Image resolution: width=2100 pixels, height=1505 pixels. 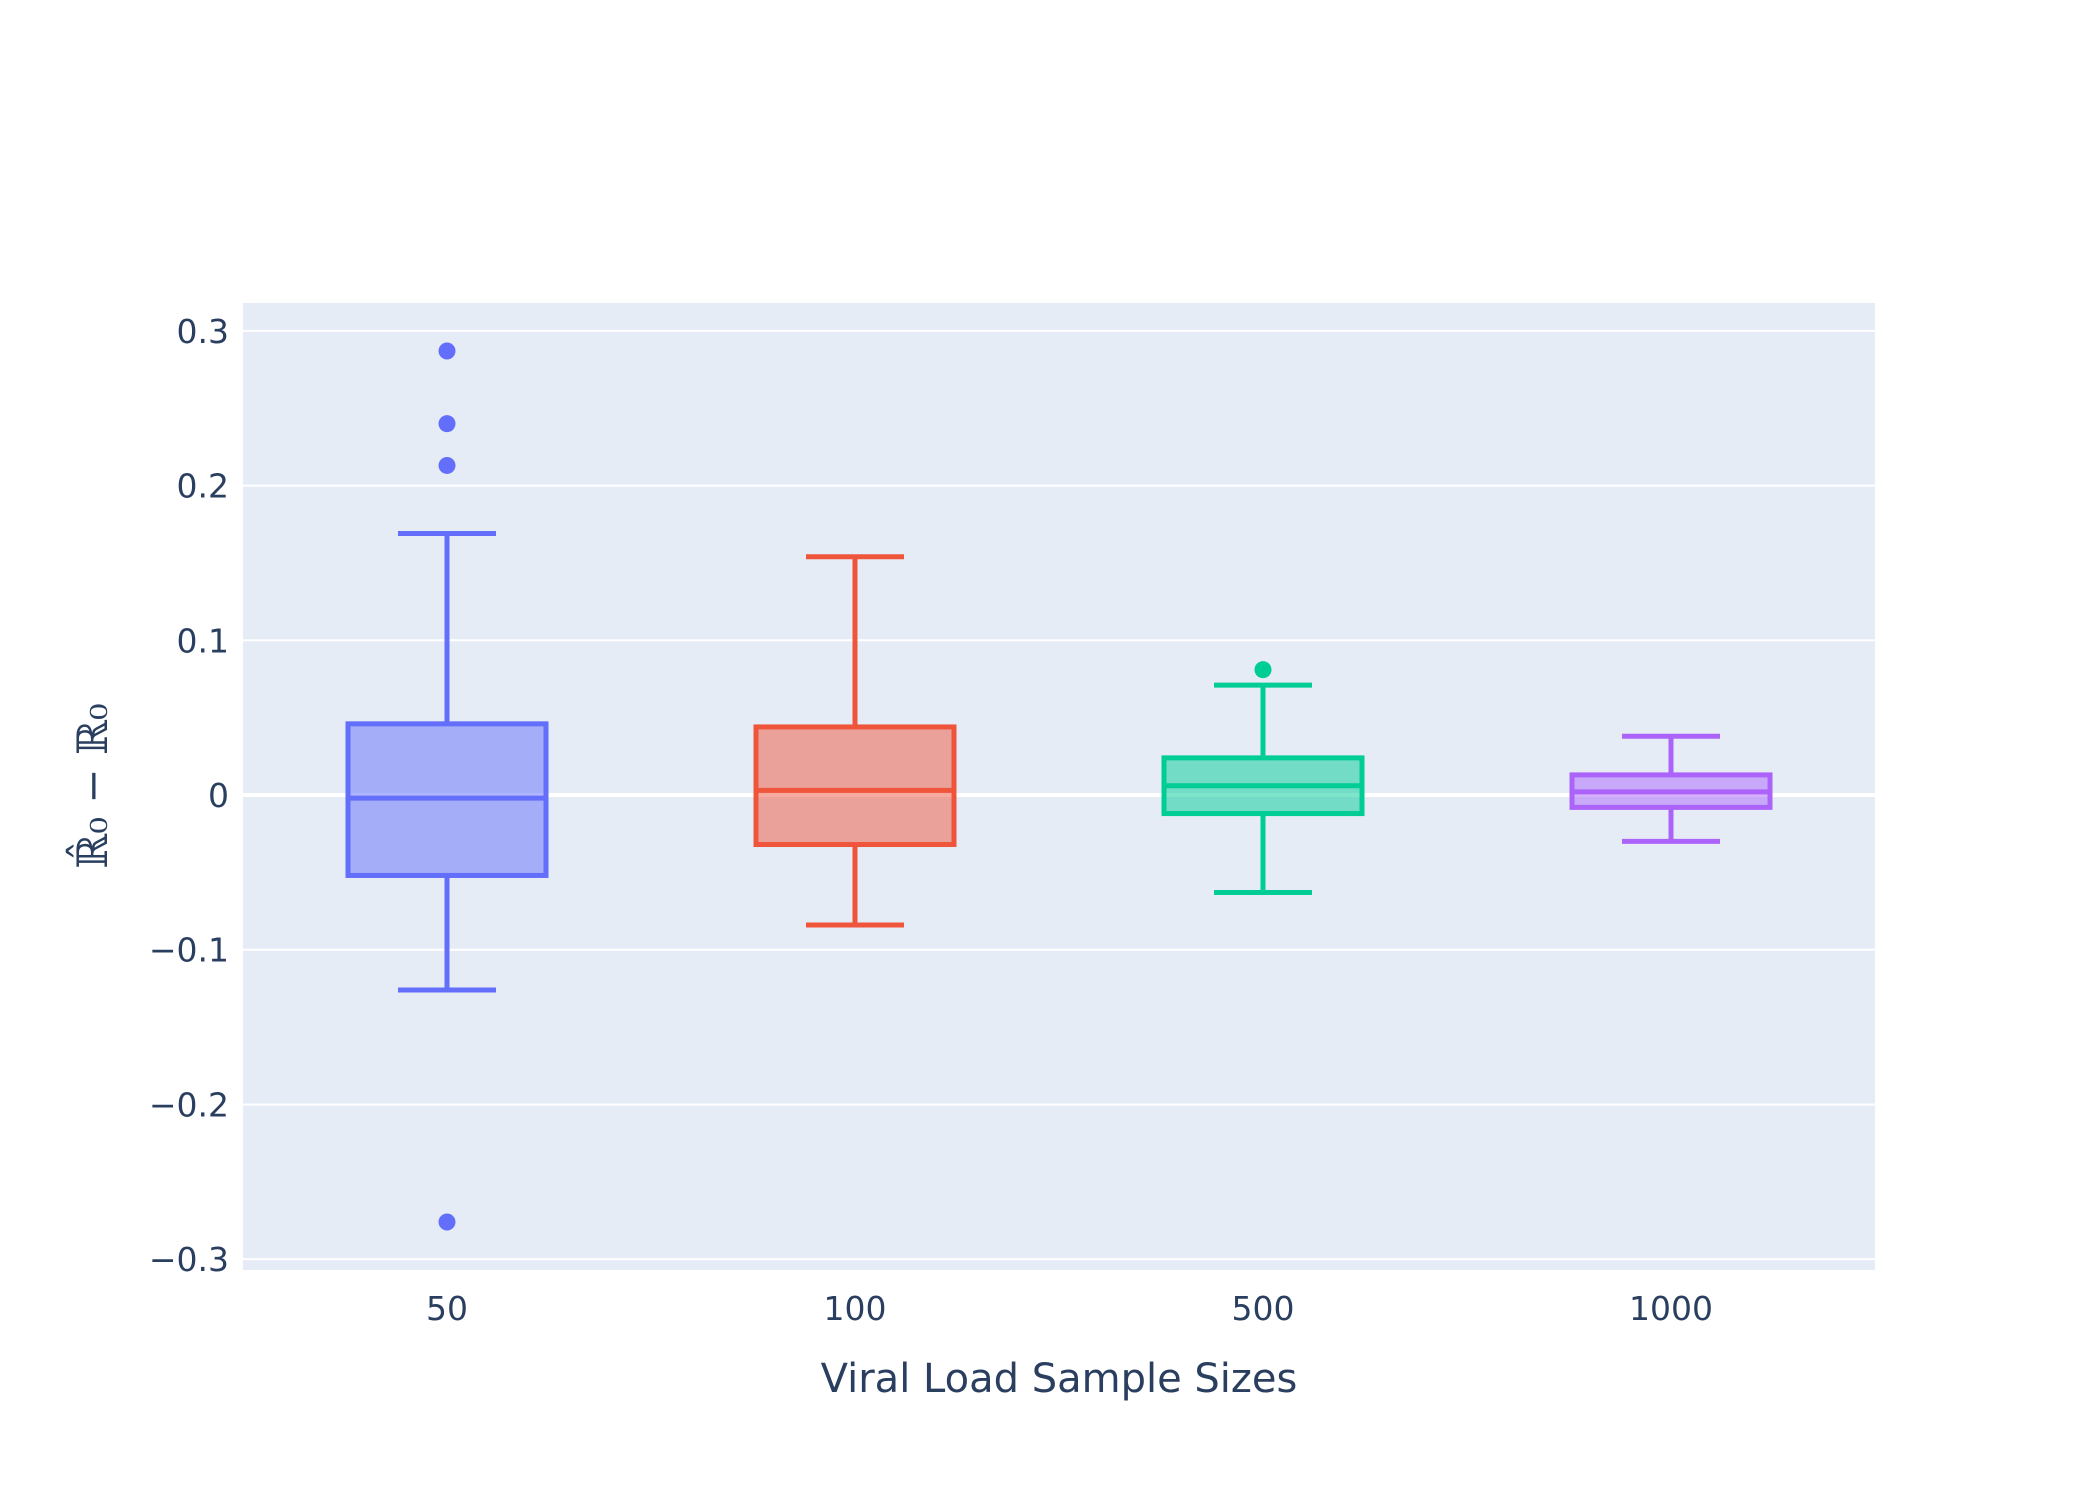 I want to click on iqr-box, so click(x=855, y=786).